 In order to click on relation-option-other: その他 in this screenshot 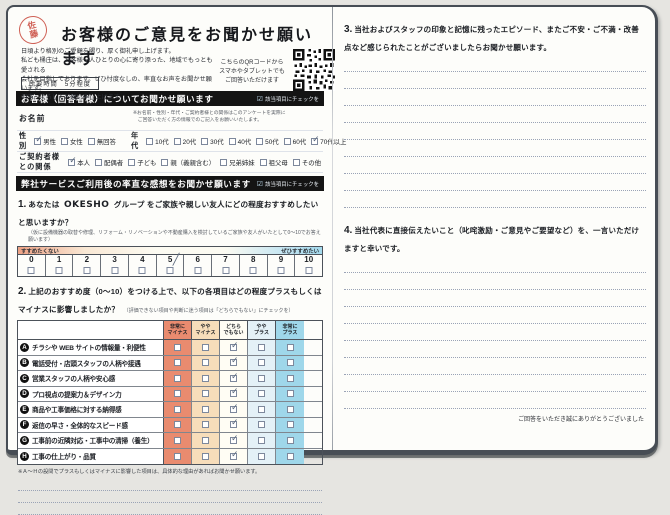, I will do `click(306, 162)`.